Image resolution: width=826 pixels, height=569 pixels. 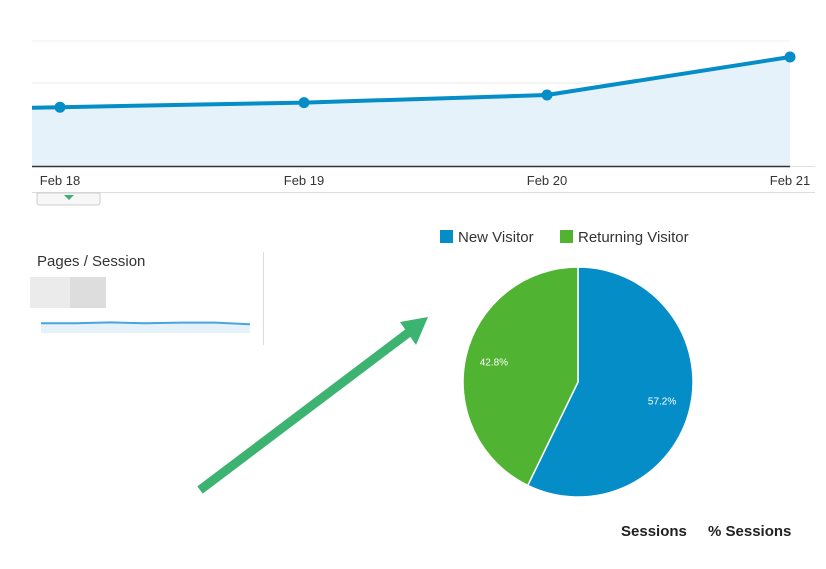 I want to click on metric-title: Pages / Session, so click(x=91, y=261).